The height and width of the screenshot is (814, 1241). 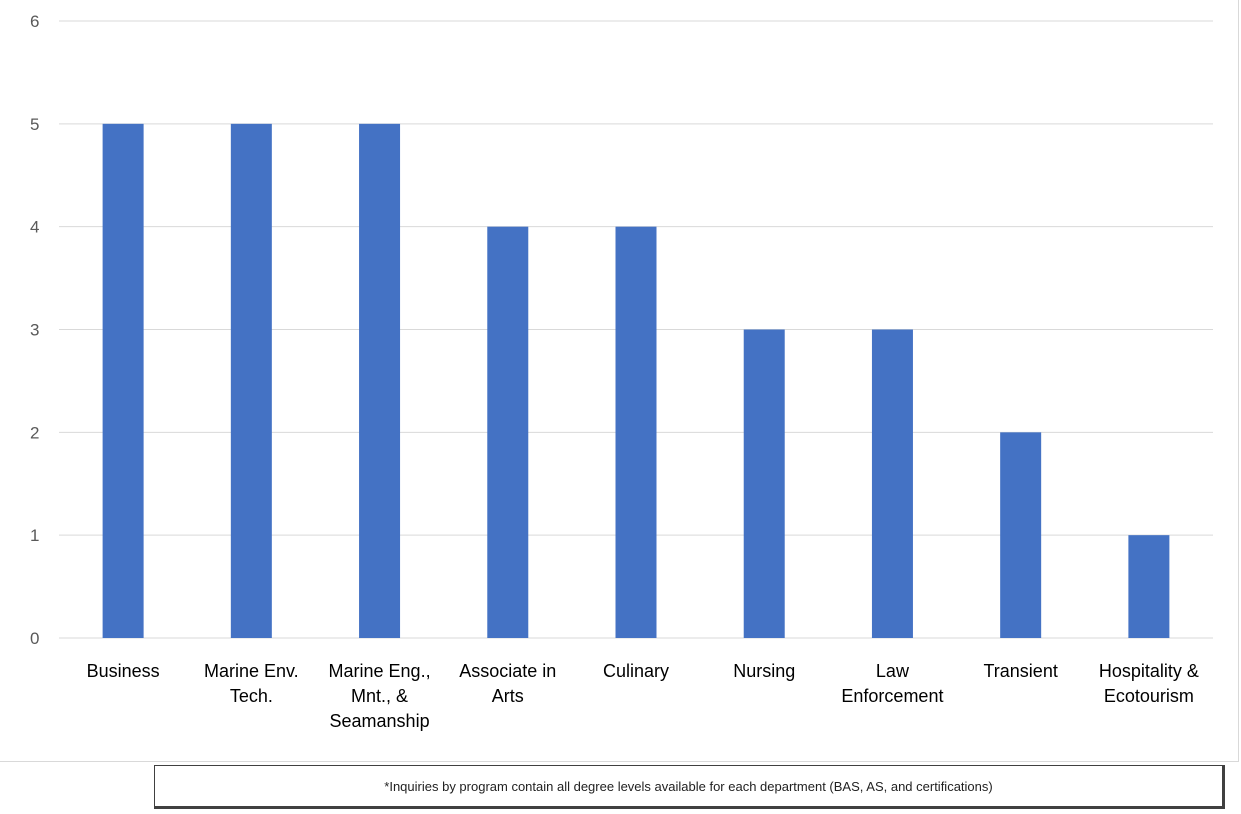 What do you see at coordinates (251, 683) in the screenshot?
I see `x-category-label: Marine Env. Tech.` at bounding box center [251, 683].